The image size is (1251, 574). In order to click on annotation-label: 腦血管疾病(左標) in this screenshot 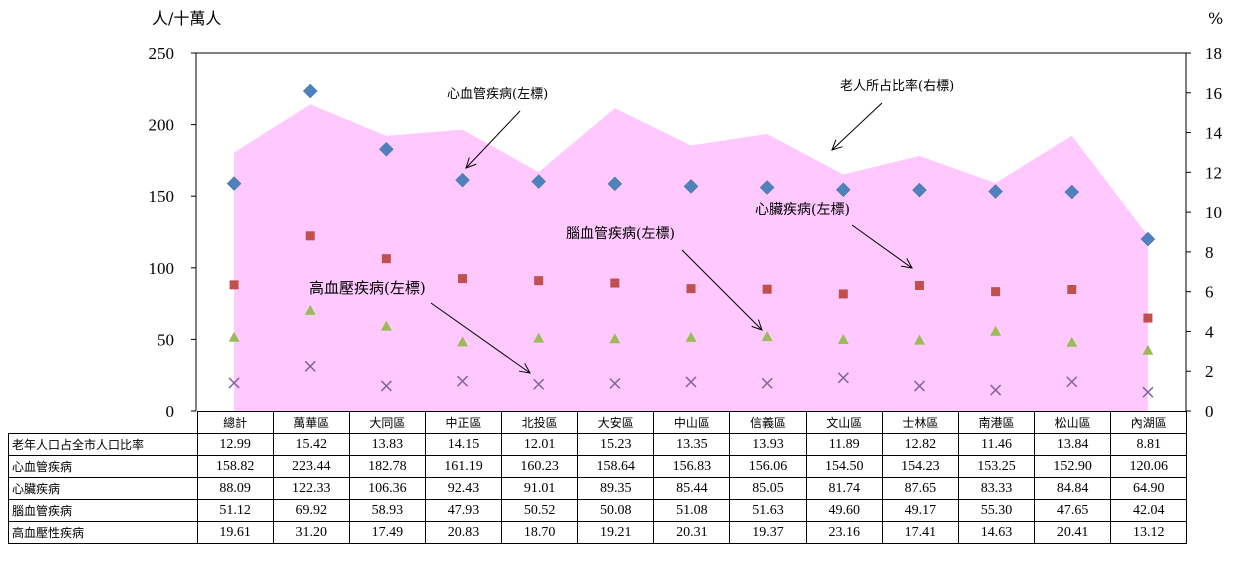, I will do `click(620, 234)`.